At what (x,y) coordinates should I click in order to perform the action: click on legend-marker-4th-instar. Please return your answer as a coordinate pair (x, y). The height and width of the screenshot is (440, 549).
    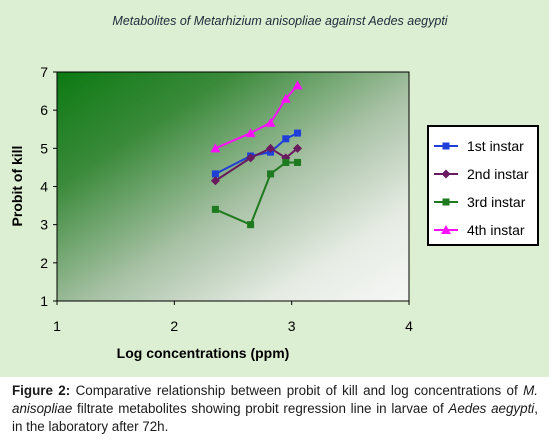
    Looking at the image, I should click on (446, 229).